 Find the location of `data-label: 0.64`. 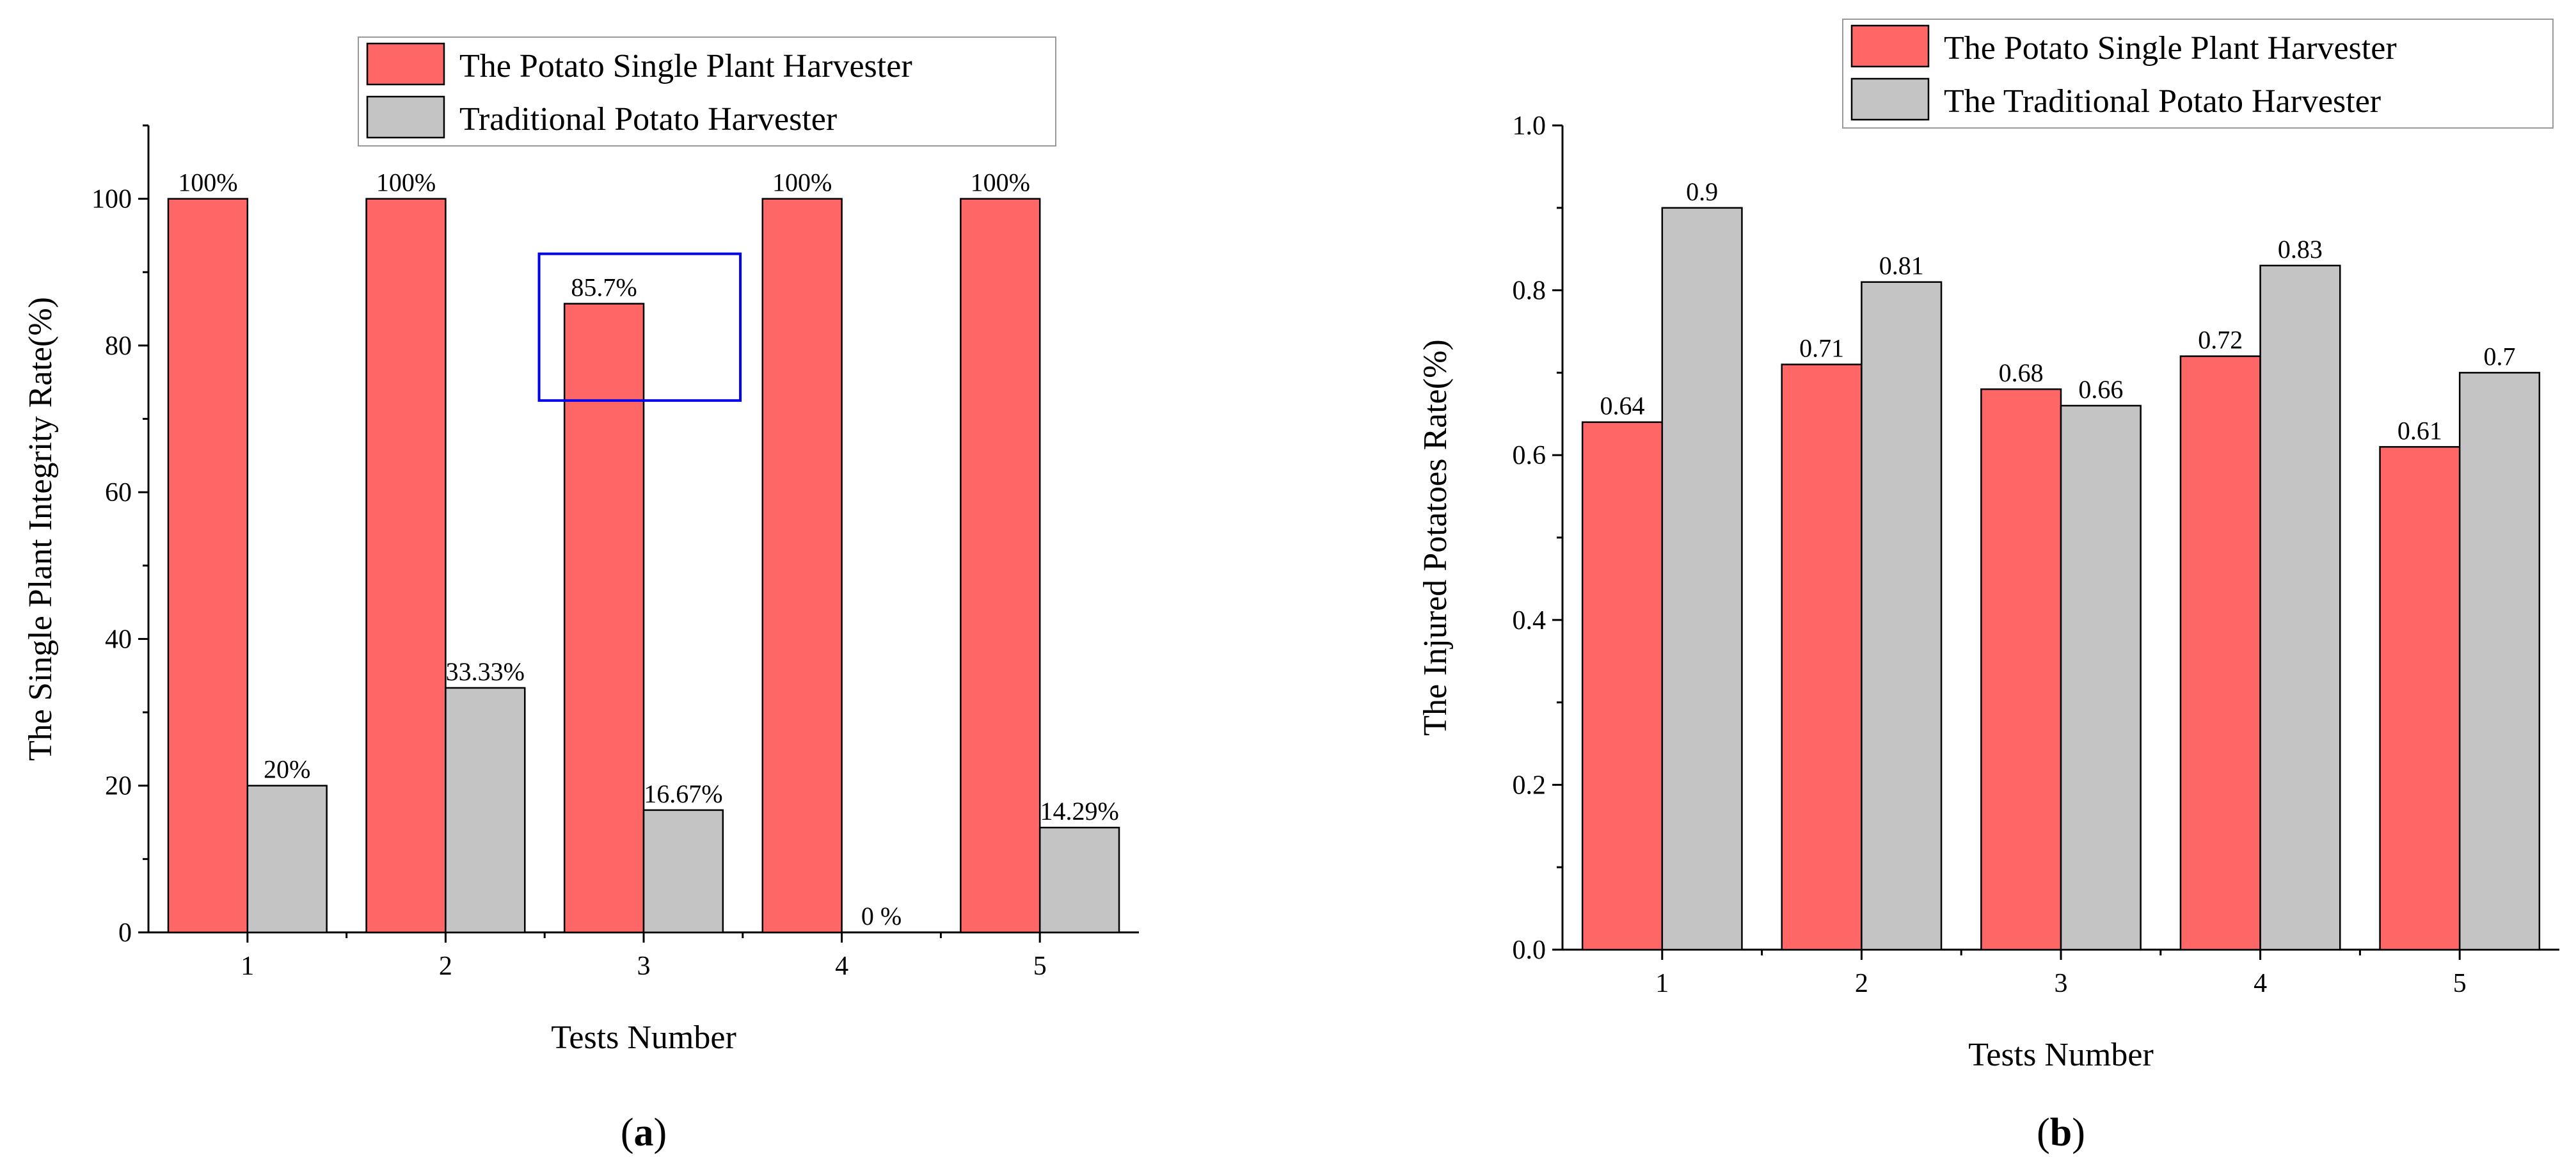

data-label: 0.64 is located at coordinates (1622, 406).